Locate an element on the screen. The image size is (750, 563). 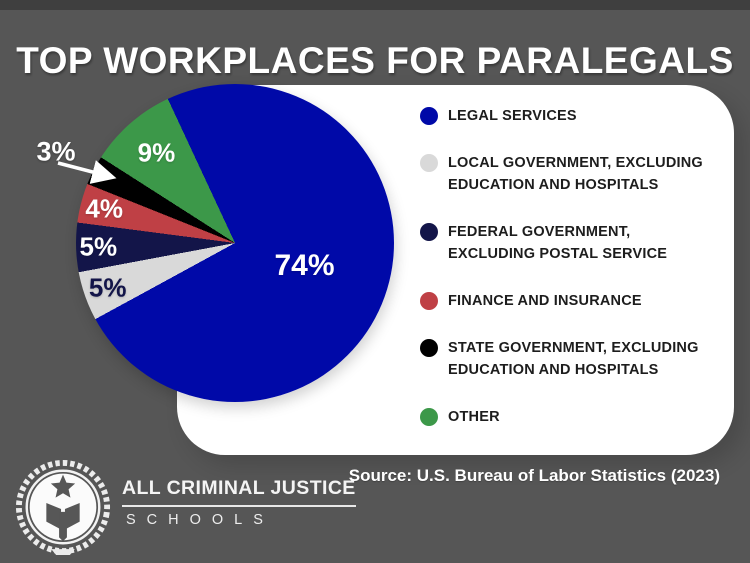
brand-logo: ALL CRIMINAL JUSTICE SCHOOLS is located at coordinates (185, 506).